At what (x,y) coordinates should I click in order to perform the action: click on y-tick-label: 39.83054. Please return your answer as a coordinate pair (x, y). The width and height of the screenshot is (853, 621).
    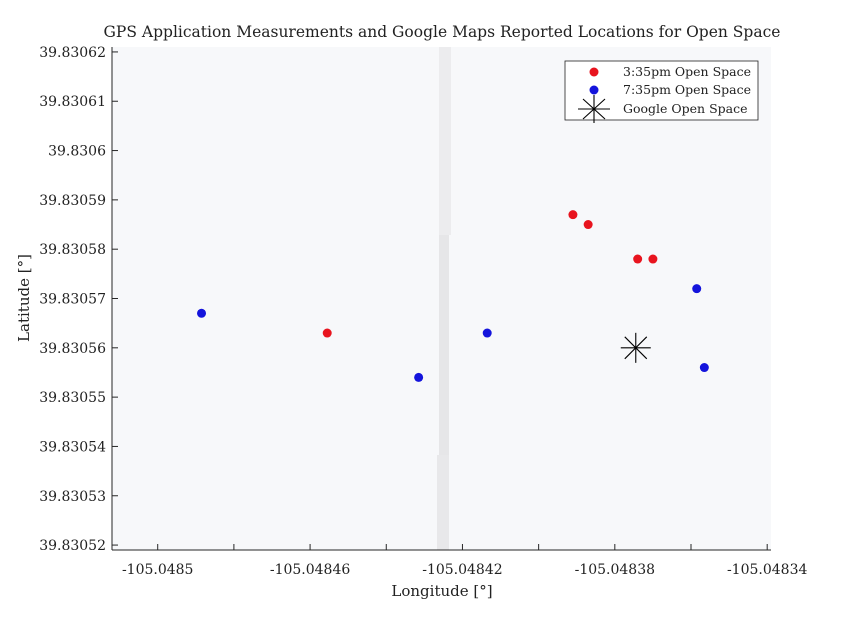
    Looking at the image, I should click on (72, 447).